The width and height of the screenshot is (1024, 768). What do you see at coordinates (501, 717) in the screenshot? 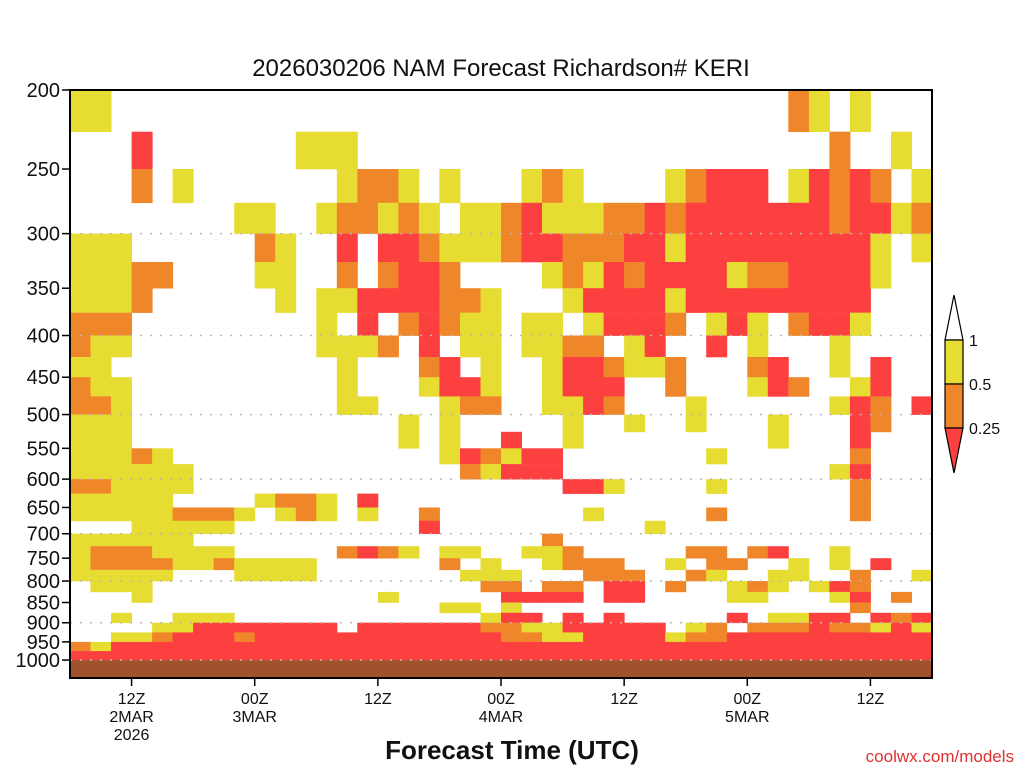
I see `x-tick-label: 4MAR` at bounding box center [501, 717].